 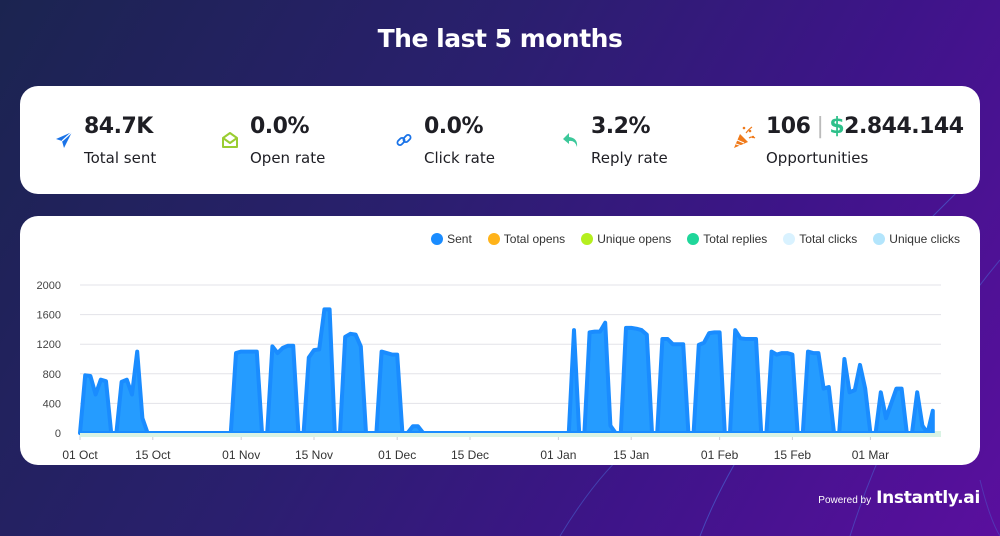 I want to click on y-tick-label: 0, so click(x=58, y=434).